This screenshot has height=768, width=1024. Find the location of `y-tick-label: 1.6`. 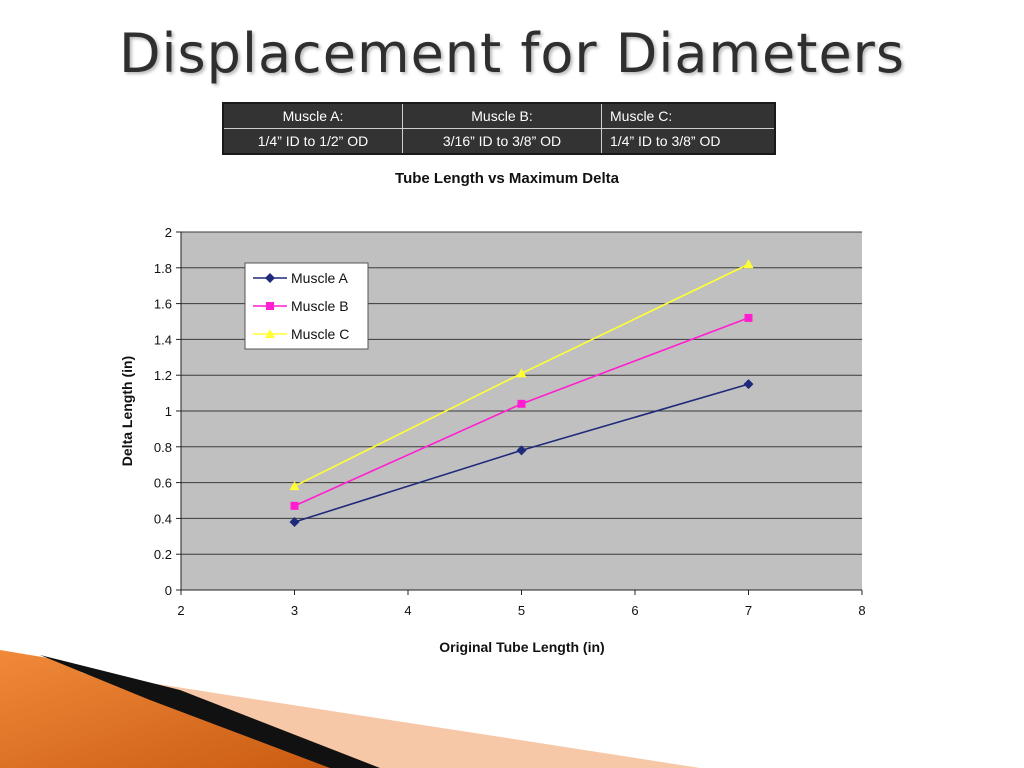

y-tick-label: 1.6 is located at coordinates (163, 304).